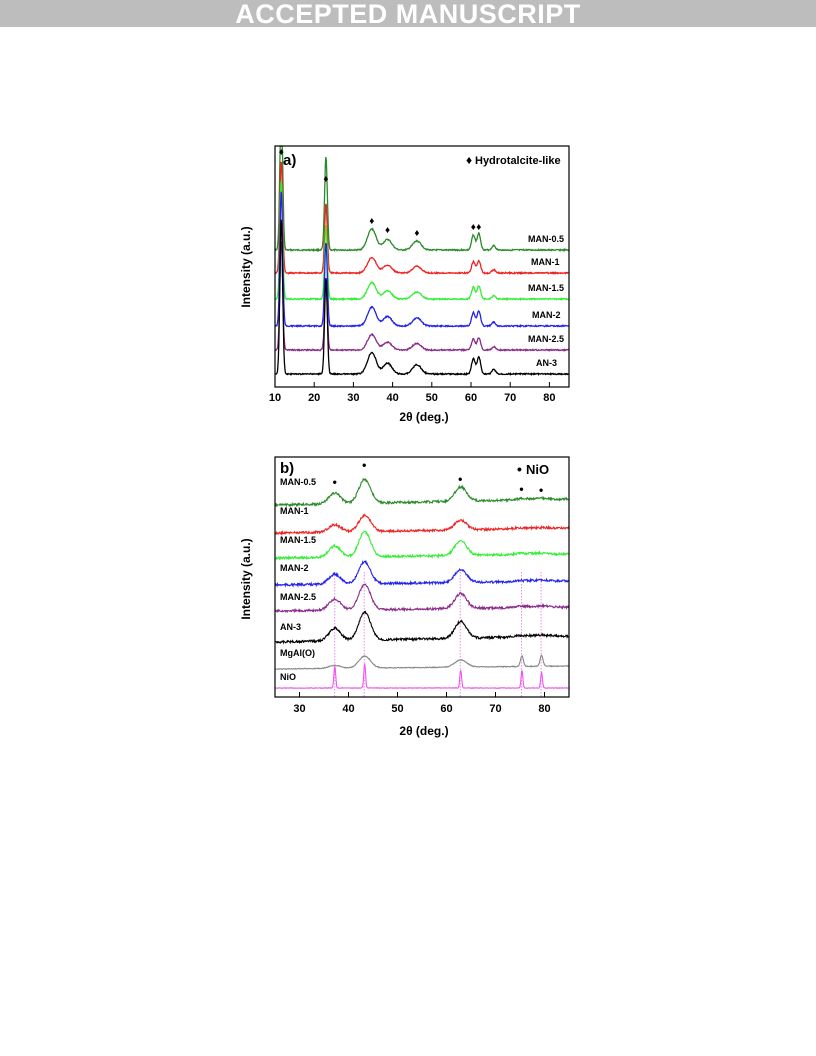  I want to click on x-axis-label-b: 2θ (deg.), so click(423, 731).